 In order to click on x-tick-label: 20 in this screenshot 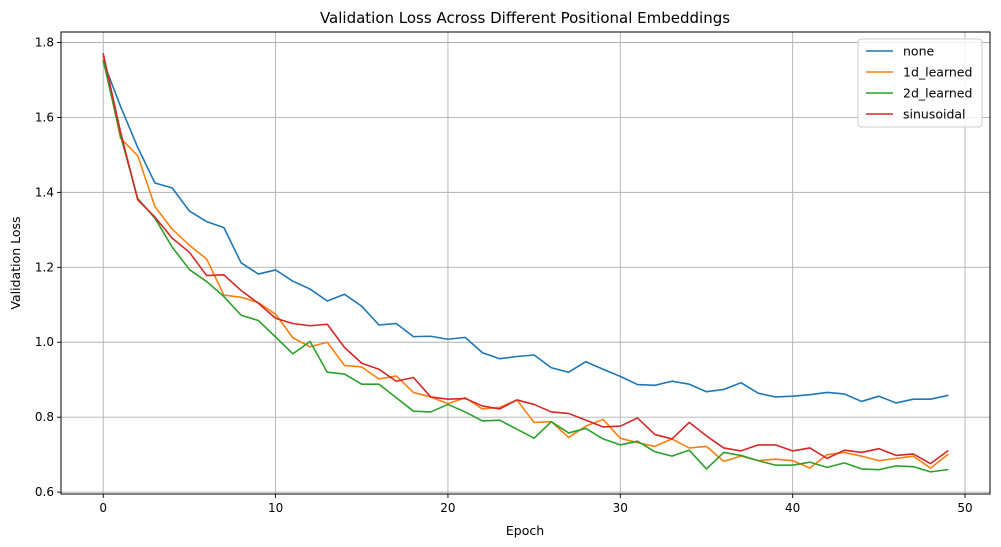, I will do `click(447, 508)`.